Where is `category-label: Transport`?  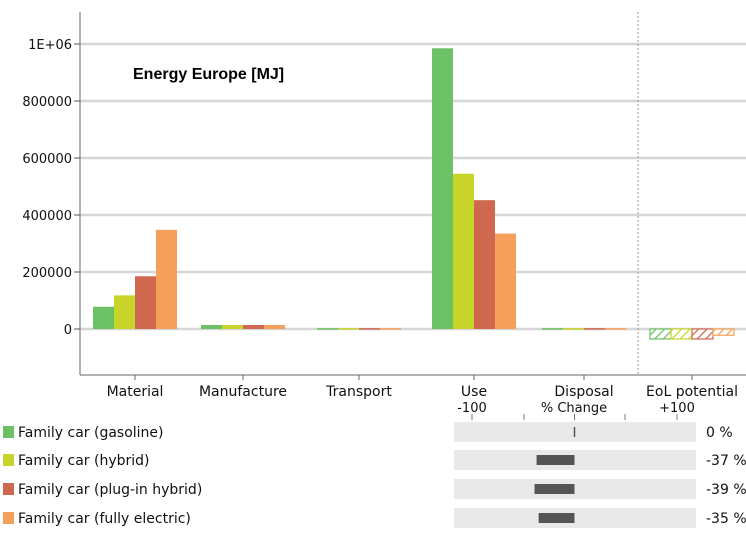
category-label: Transport is located at coordinates (358, 392).